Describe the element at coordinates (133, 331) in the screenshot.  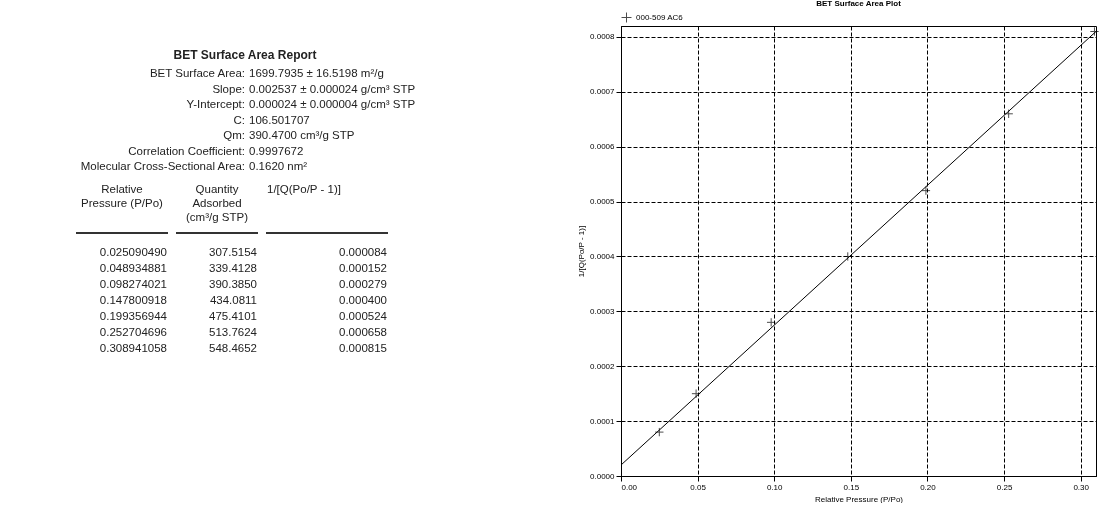
I see `text: 0.252704696` at that location.